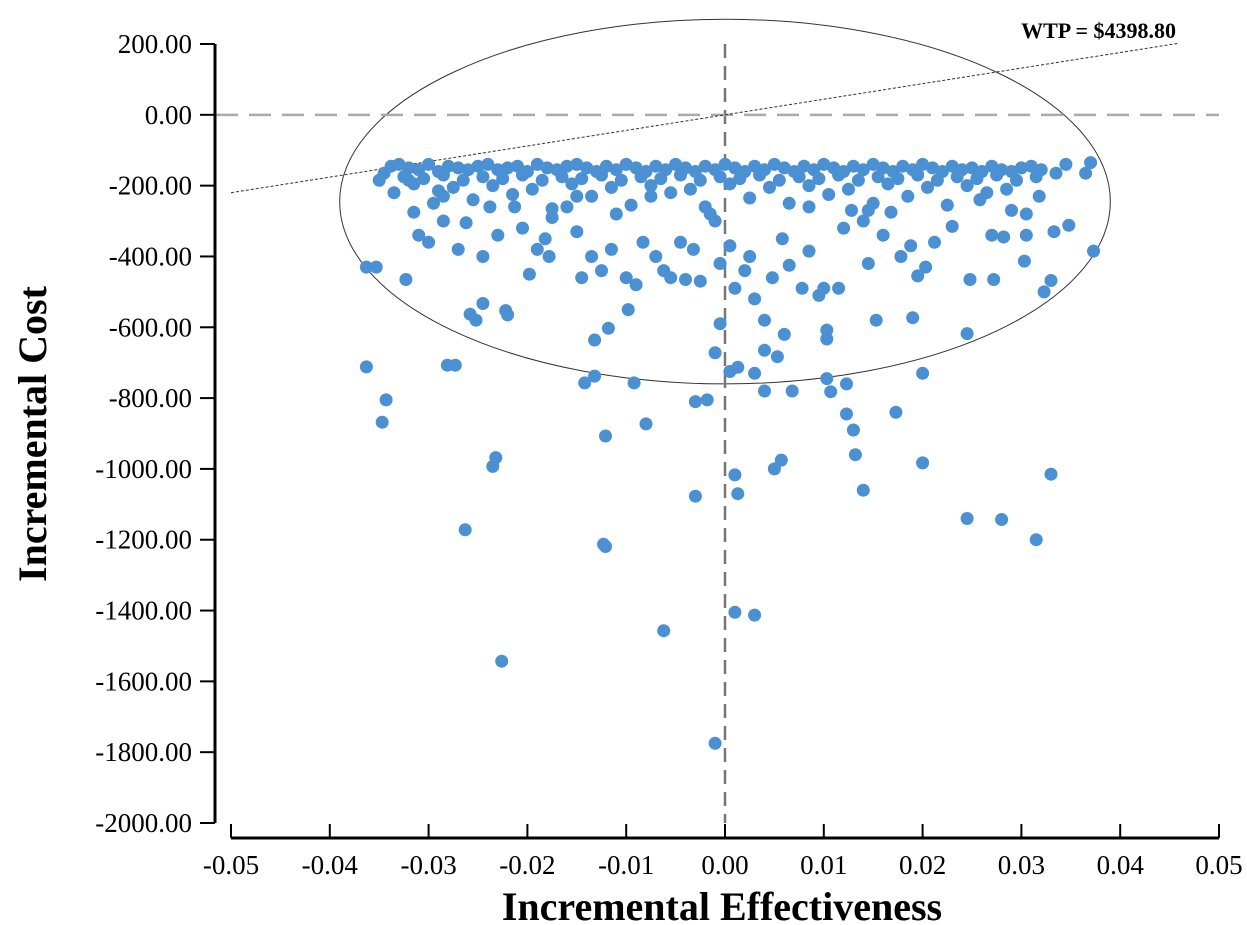 This screenshot has width=1247, height=925. Describe the element at coordinates (150, 327) in the screenshot. I see `y-tick-label: -600.00` at that location.